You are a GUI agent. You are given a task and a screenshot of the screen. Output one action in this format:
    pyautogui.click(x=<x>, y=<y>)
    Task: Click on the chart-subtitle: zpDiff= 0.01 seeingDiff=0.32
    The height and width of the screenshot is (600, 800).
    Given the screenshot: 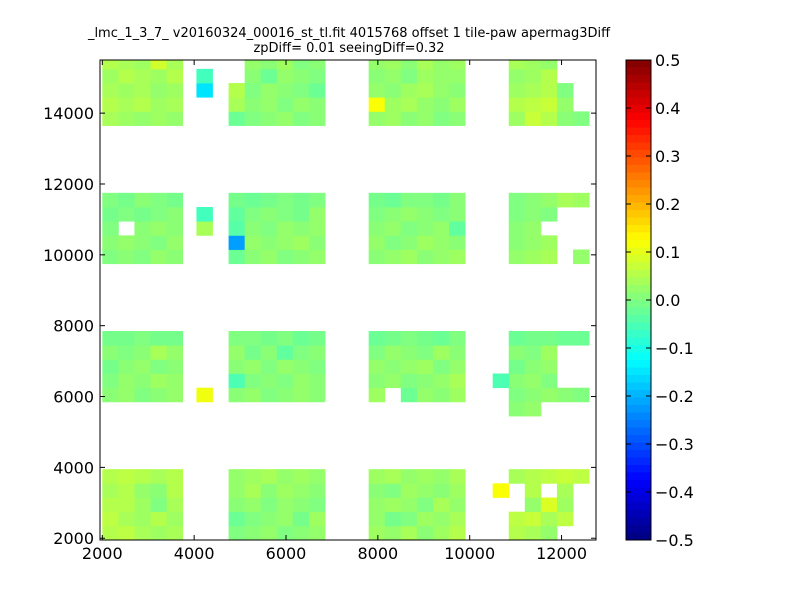 What is the action you would take?
    pyautogui.click(x=348, y=48)
    